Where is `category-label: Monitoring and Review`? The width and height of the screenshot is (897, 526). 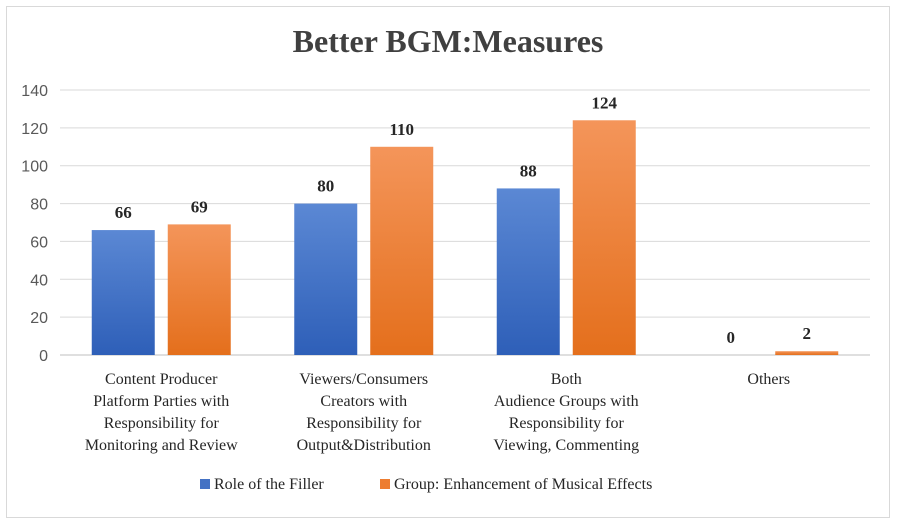 category-label: Monitoring and Review is located at coordinates (161, 445).